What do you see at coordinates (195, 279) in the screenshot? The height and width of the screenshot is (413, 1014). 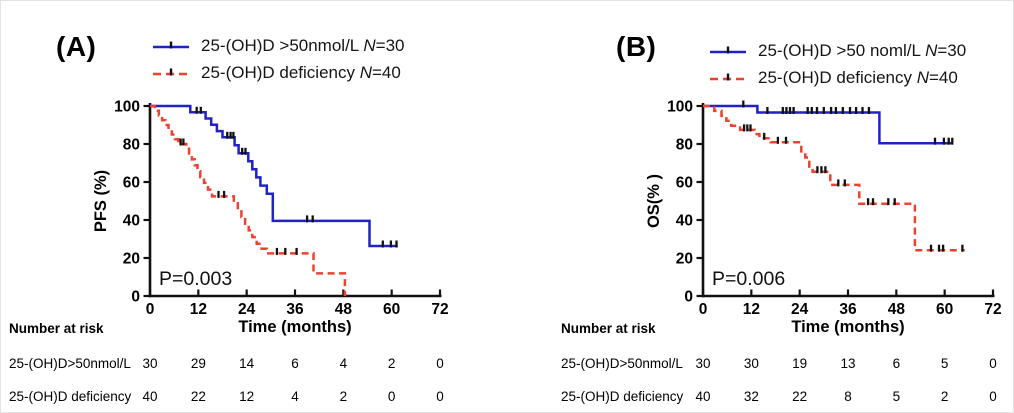 I see `p-value-label: P=0.003` at bounding box center [195, 279].